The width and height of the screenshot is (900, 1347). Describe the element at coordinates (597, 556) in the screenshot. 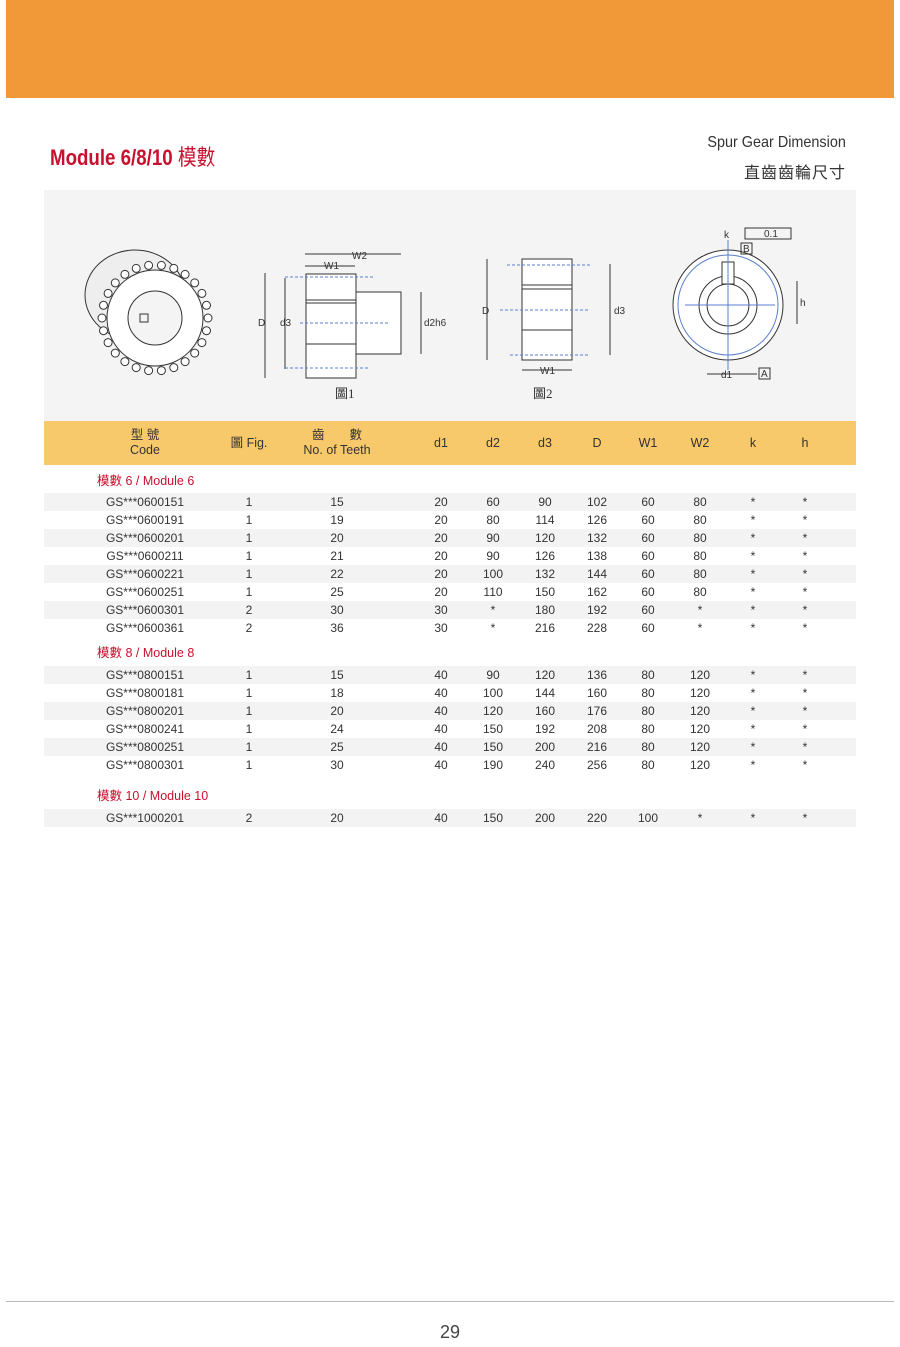

I see `table-cell: 138` at that location.